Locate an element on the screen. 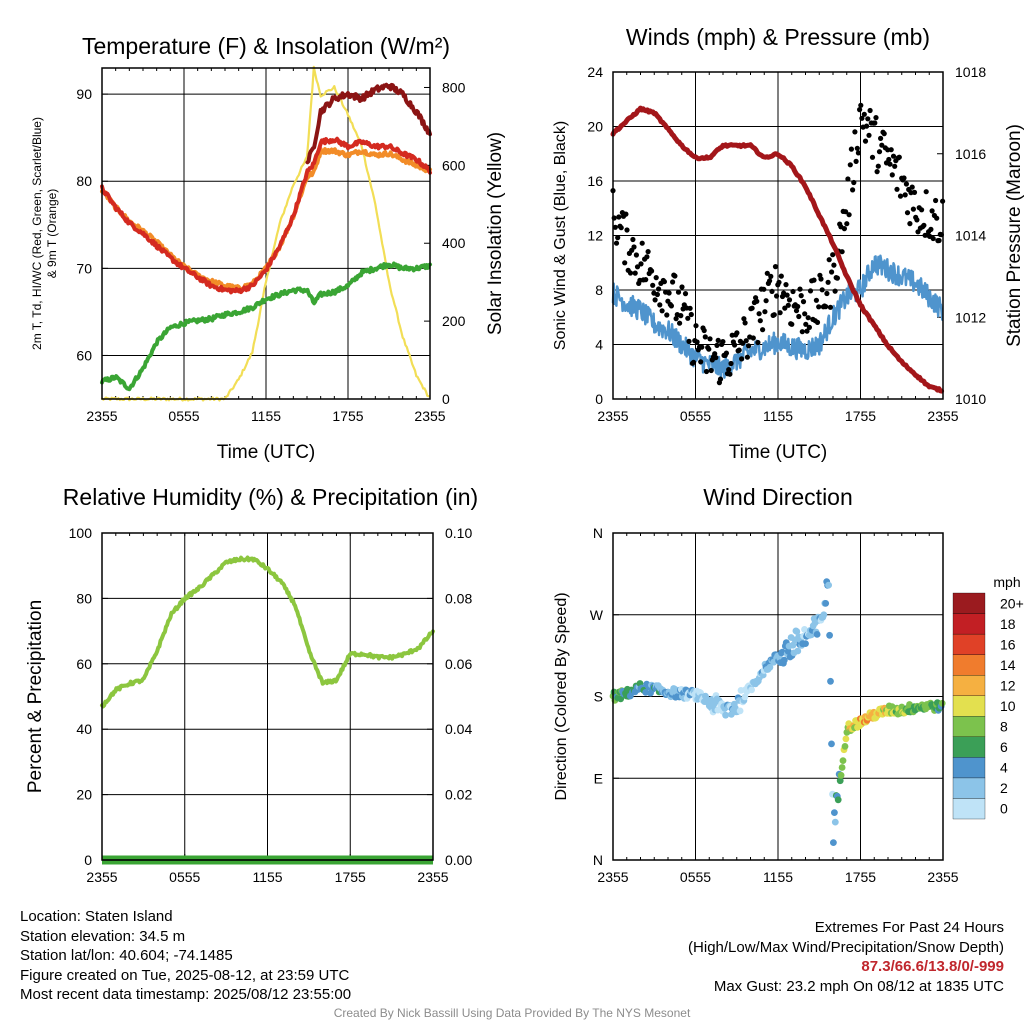 This screenshot has width=1024, height=1024. ytick-right-label-temp: 800 is located at coordinates (454, 87).